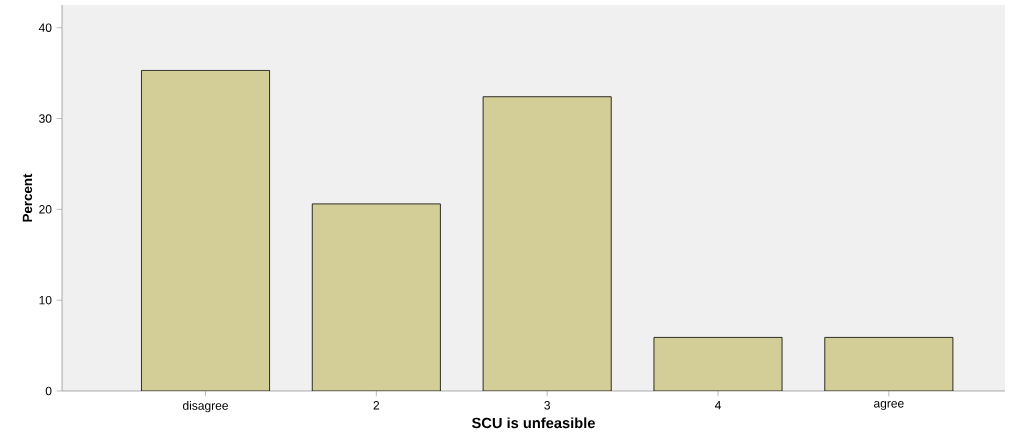 The image size is (1011, 443). Describe the element at coordinates (205, 407) in the screenshot. I see `x-tick-label: disagree` at that location.